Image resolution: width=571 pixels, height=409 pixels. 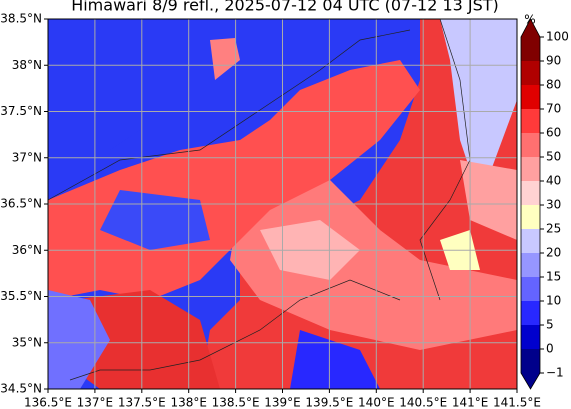 I want to click on y-tick-label: 36°N, so click(x=27, y=250).